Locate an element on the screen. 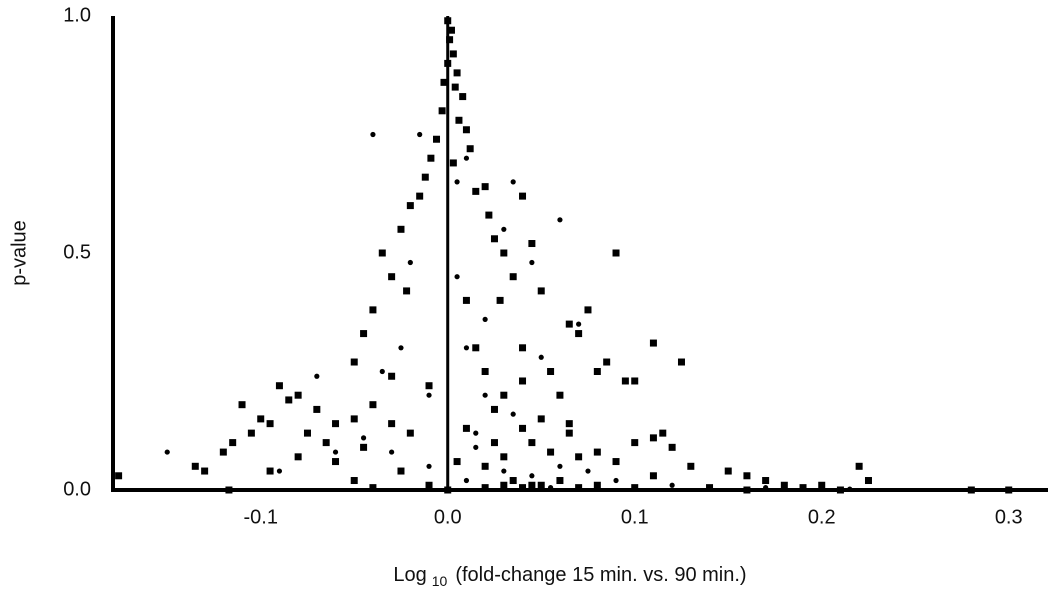  x-label-rest: (fold-change 15 min. vs. 90 min.) is located at coordinates (600, 575).